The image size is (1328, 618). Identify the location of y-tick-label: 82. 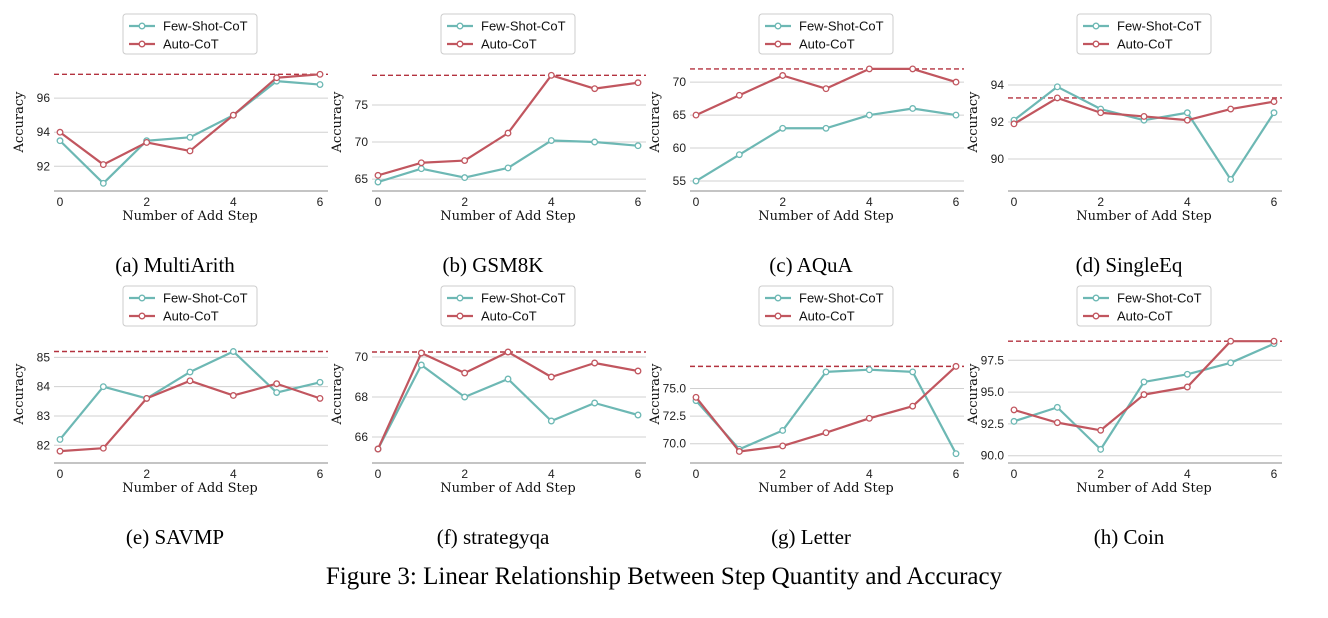
(44, 445).